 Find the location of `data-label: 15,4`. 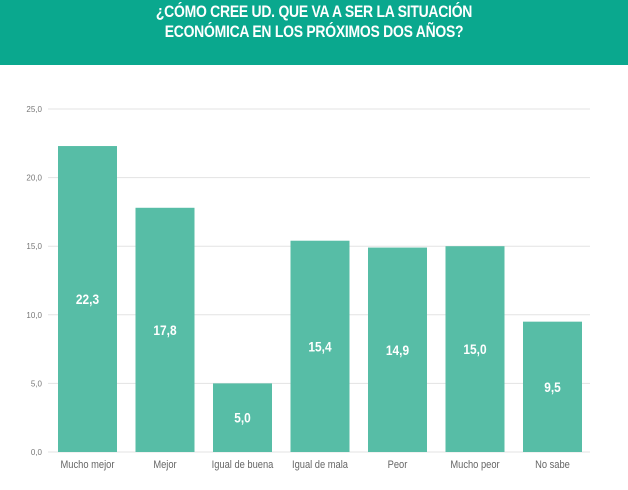

data-label: 15,4 is located at coordinates (320, 346).